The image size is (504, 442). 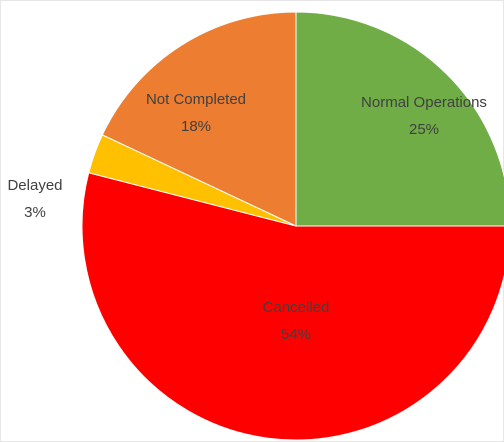 What do you see at coordinates (424, 129) in the screenshot?
I see `slice-value-label: 25%` at bounding box center [424, 129].